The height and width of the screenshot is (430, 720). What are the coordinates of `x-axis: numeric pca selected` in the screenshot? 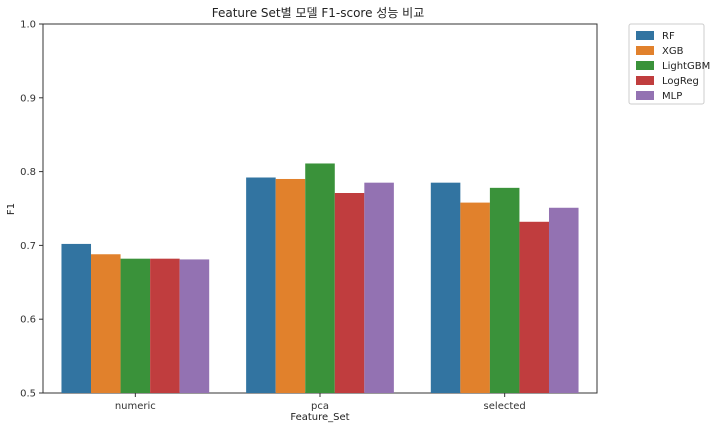 It's located at (320, 402).